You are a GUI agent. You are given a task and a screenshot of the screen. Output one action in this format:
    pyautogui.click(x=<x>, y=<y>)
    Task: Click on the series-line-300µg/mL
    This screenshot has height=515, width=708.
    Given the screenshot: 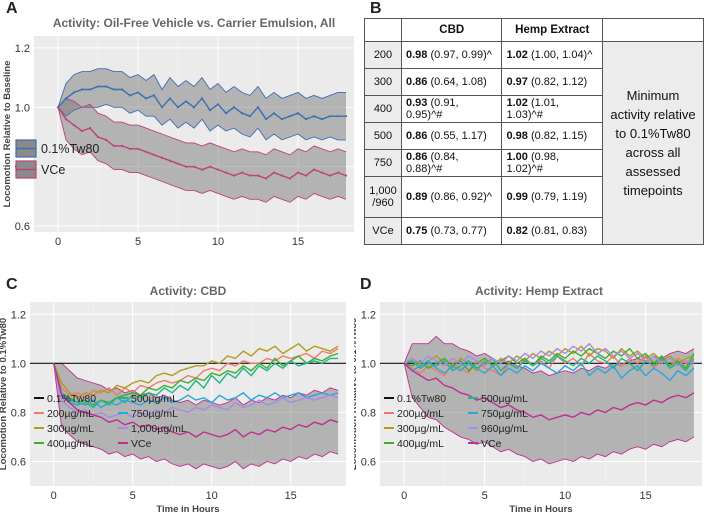 What is the action you would take?
    pyautogui.click(x=196, y=370)
    